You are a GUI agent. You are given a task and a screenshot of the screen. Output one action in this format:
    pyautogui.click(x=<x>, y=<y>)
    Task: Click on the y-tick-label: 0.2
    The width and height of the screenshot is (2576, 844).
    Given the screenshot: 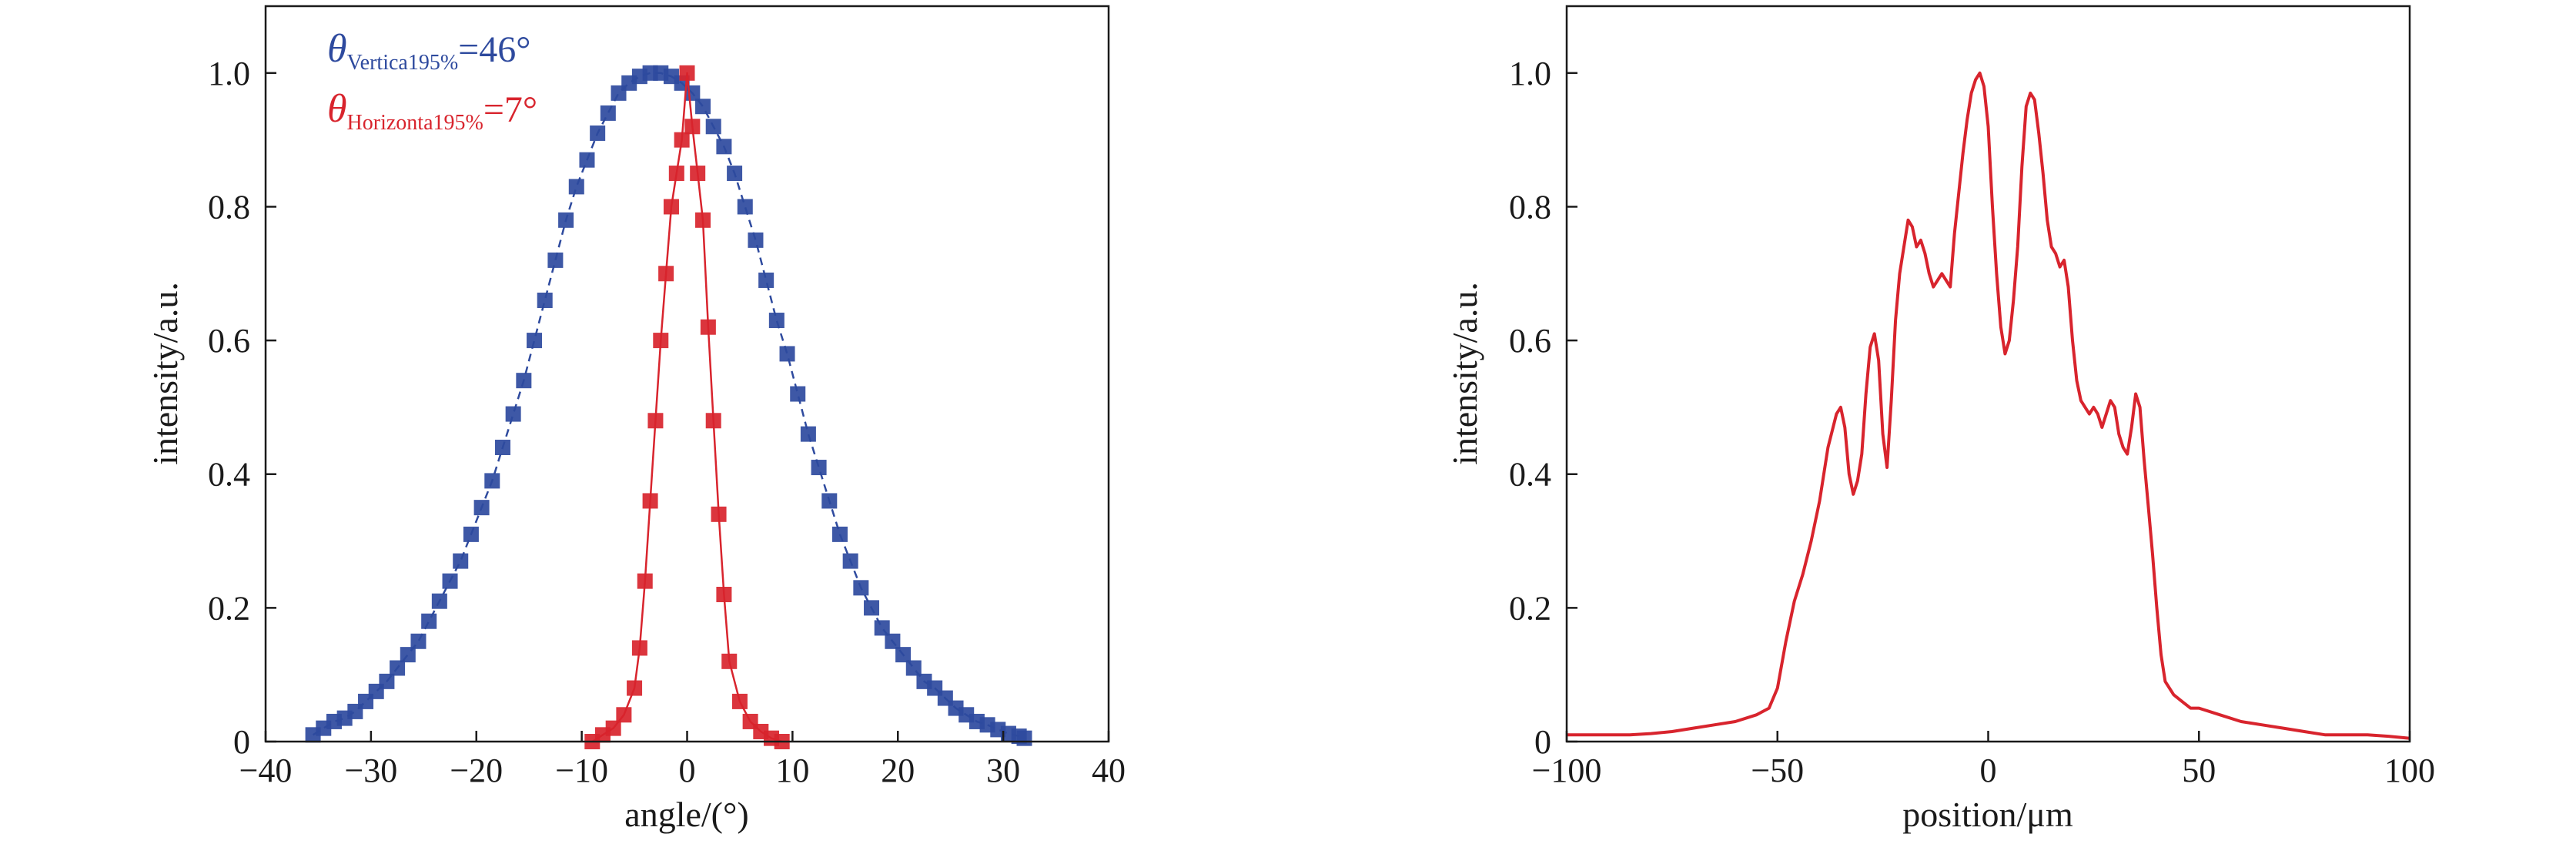 What is the action you would take?
    pyautogui.click(x=1530, y=608)
    